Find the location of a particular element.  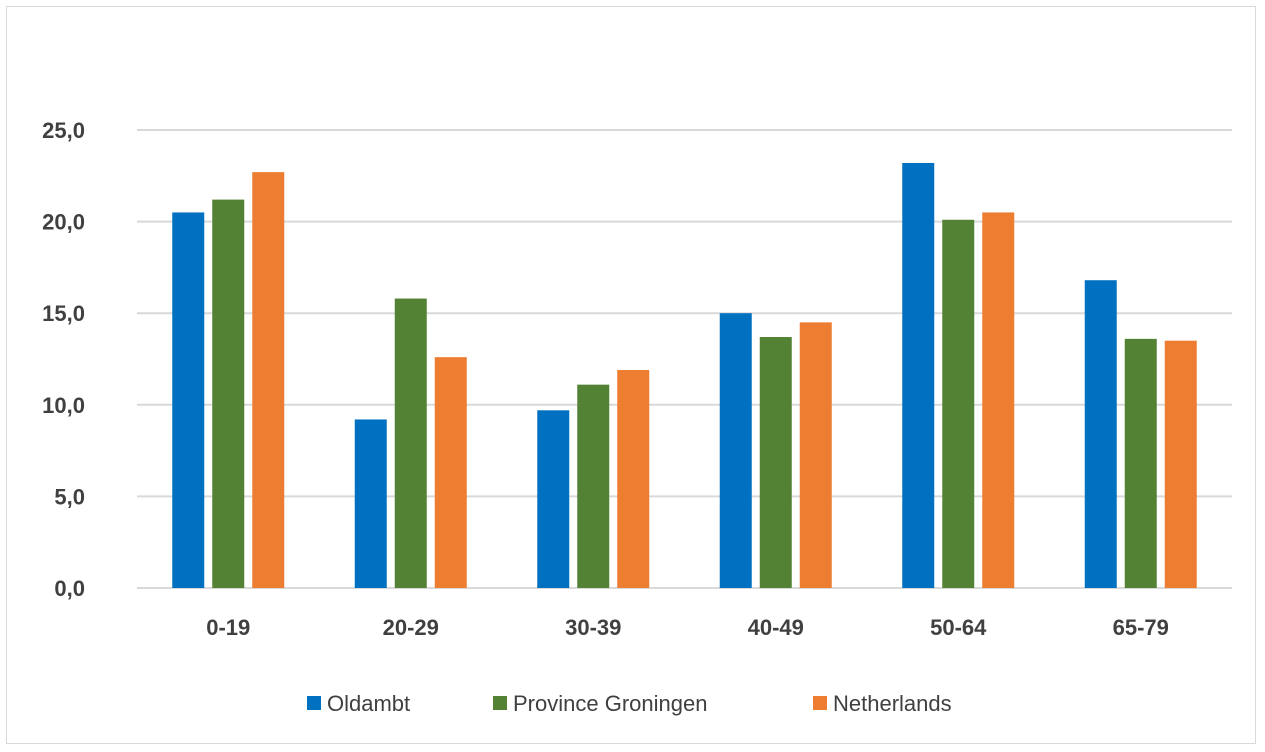

x-tick-label: 20-29 is located at coordinates (411, 627).